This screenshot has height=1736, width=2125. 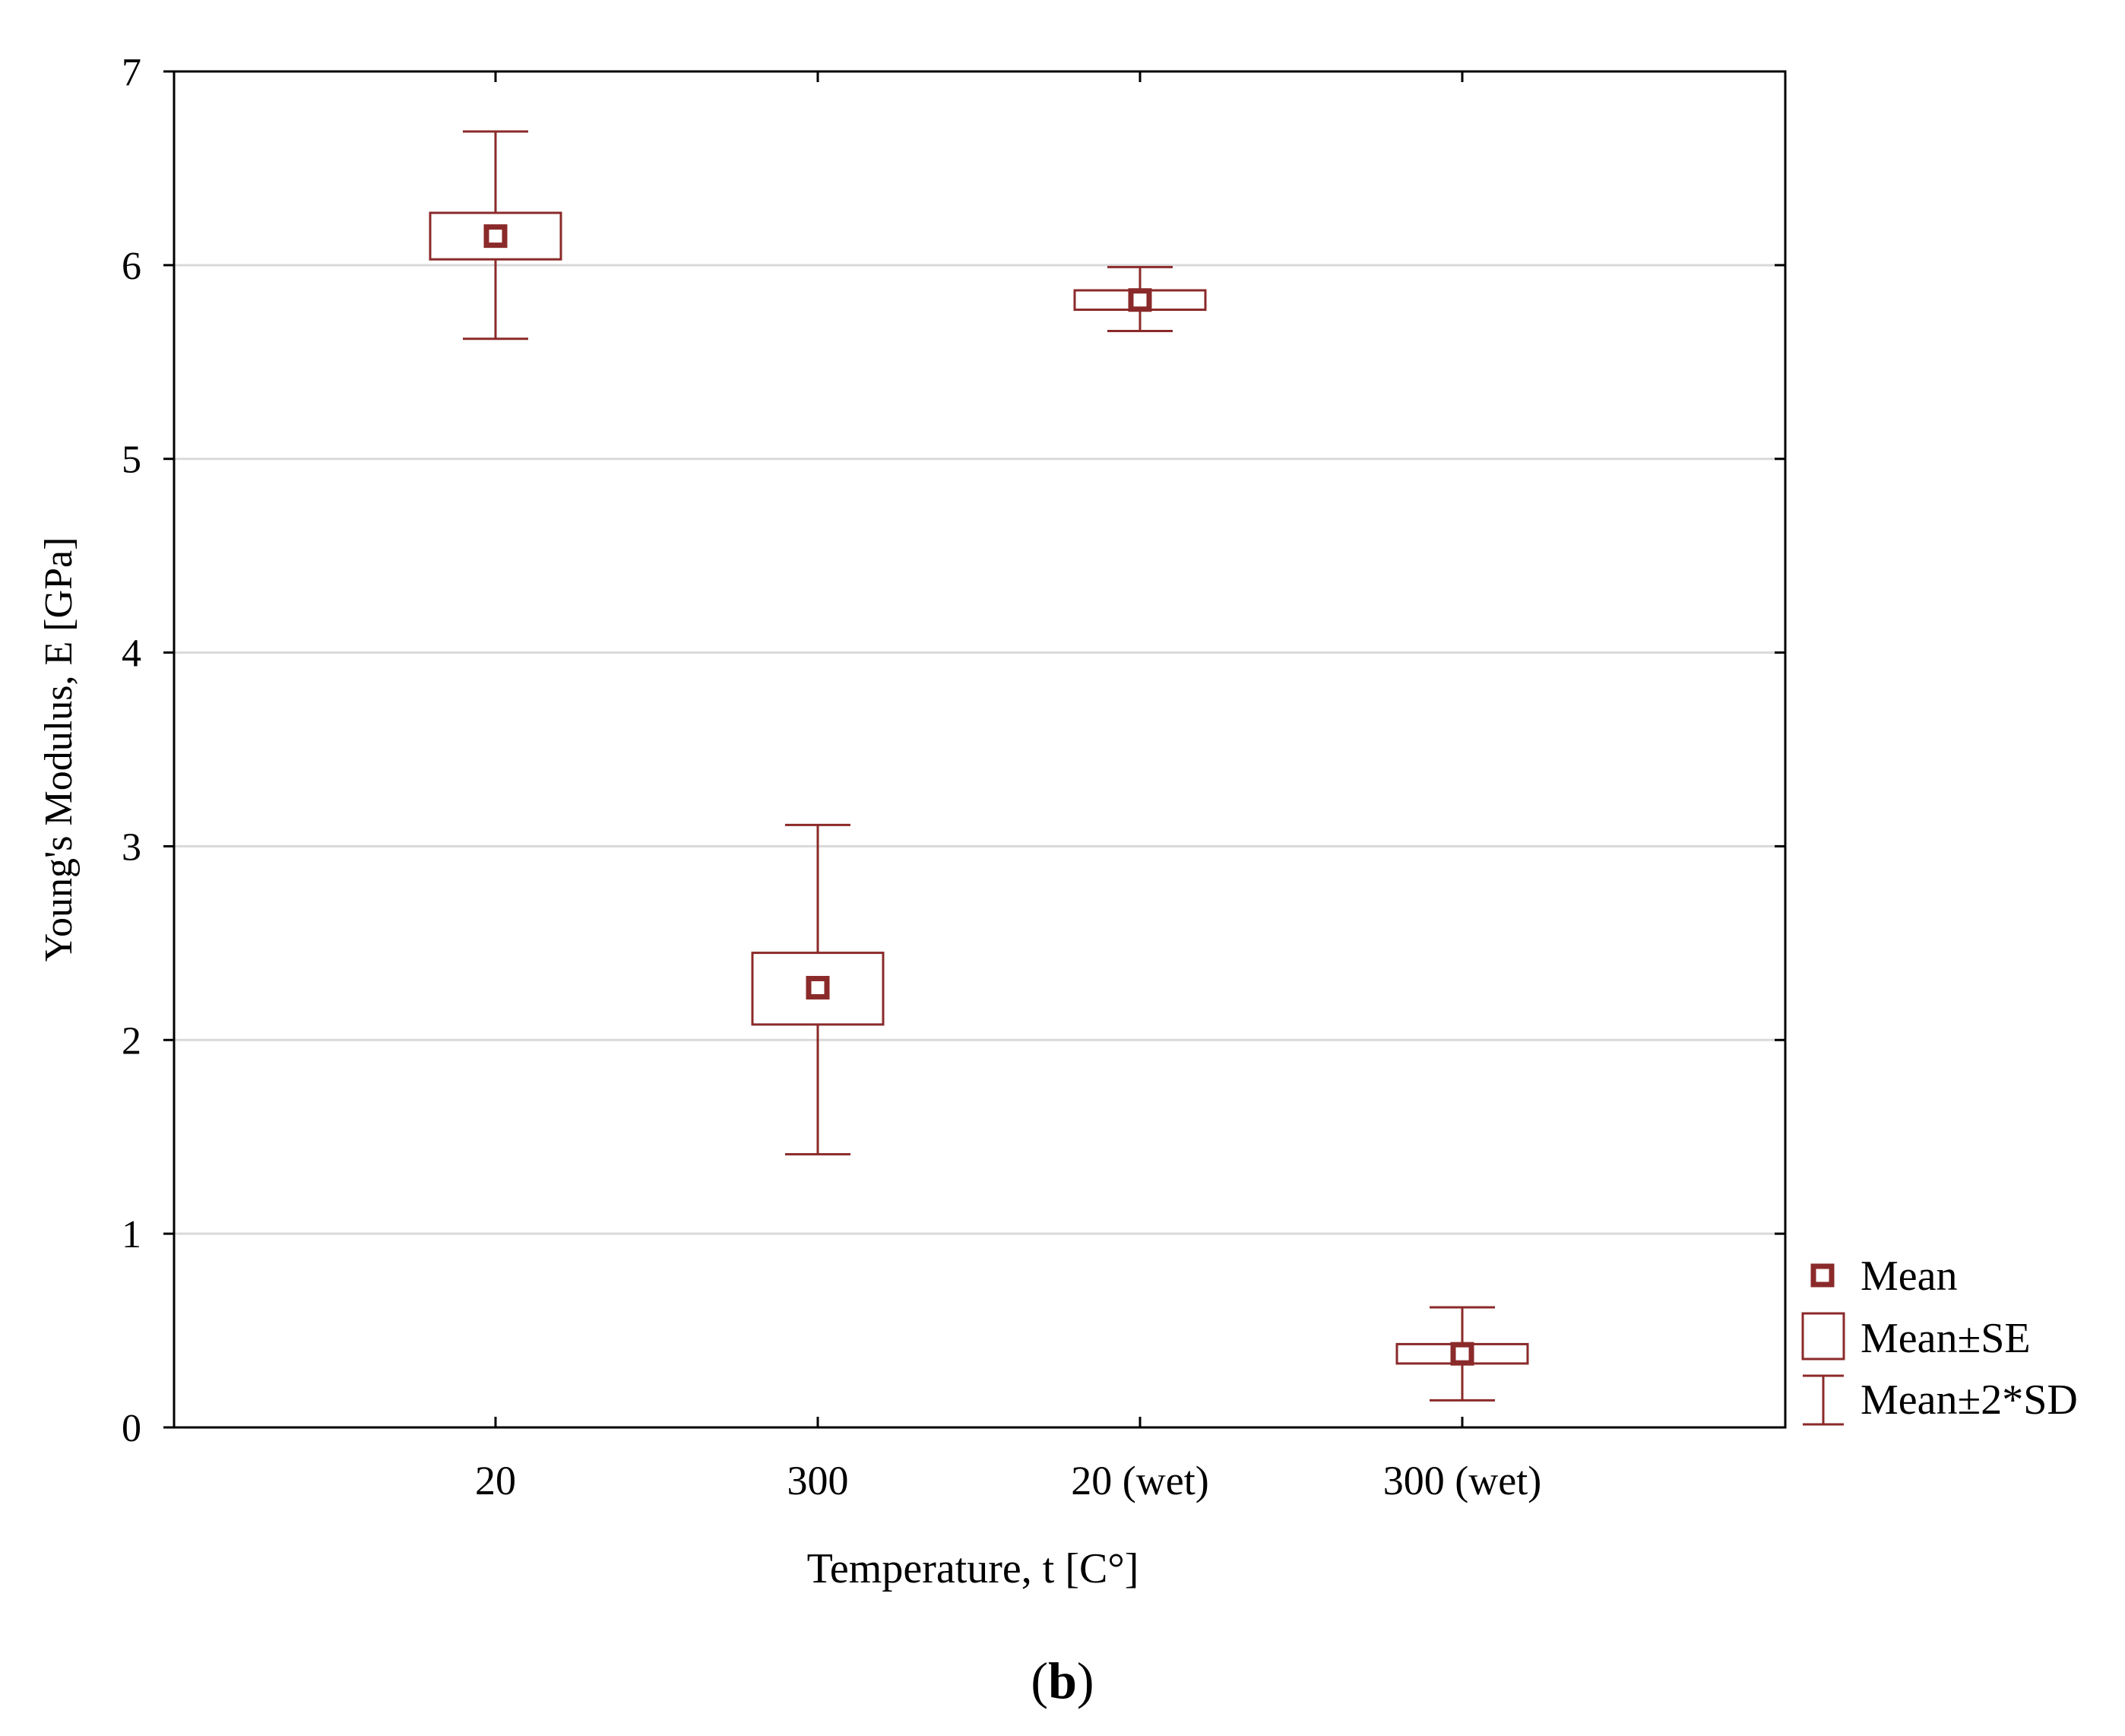 What do you see at coordinates (131, 1428) in the screenshot?
I see `y-tick-label: 0` at bounding box center [131, 1428].